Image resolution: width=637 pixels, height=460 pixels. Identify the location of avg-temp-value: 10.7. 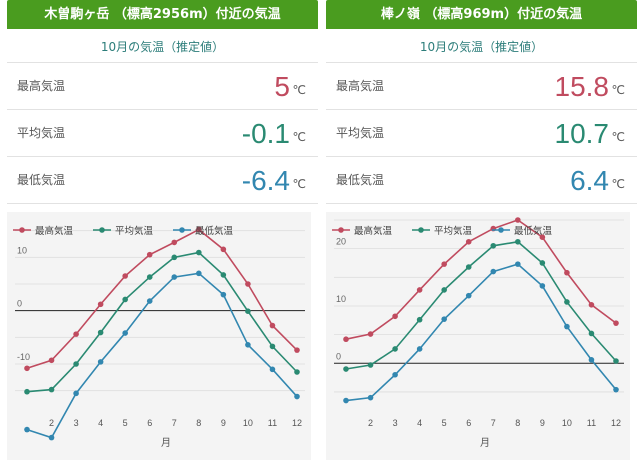
(582, 133).